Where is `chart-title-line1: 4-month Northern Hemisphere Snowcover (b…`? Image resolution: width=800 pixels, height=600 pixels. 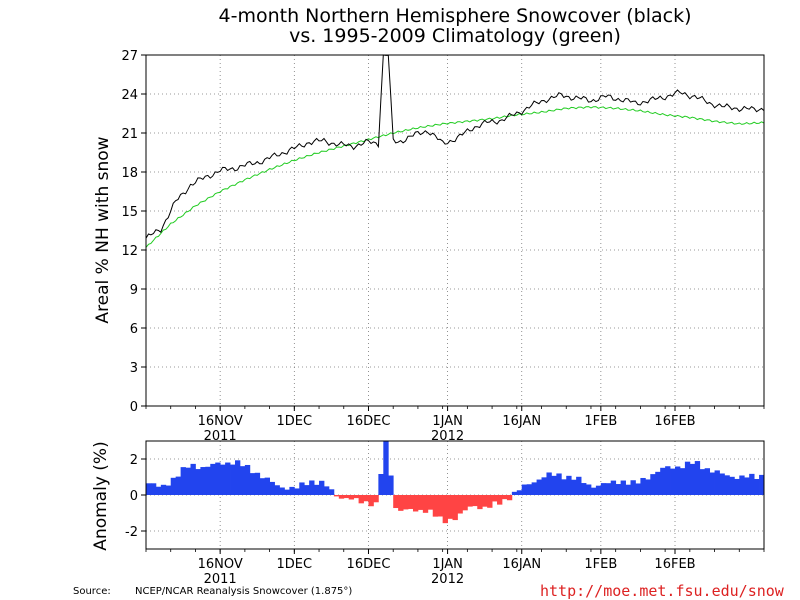
chart-title-line1: 4-month Northern Hemisphere Snowcover (b… is located at coordinates (455, 16).